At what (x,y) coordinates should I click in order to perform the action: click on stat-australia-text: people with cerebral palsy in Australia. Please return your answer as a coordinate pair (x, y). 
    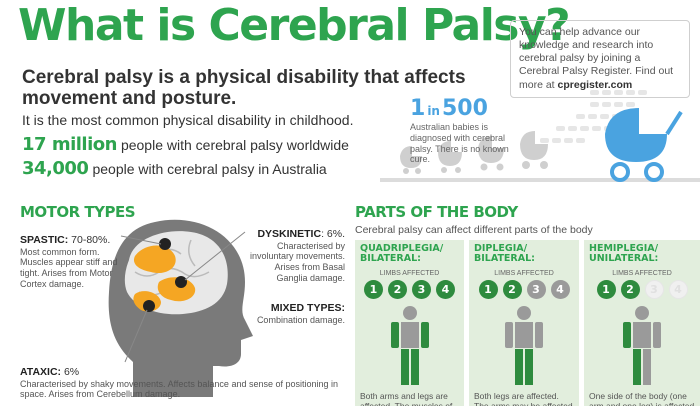
    Looking at the image, I should click on (209, 169).